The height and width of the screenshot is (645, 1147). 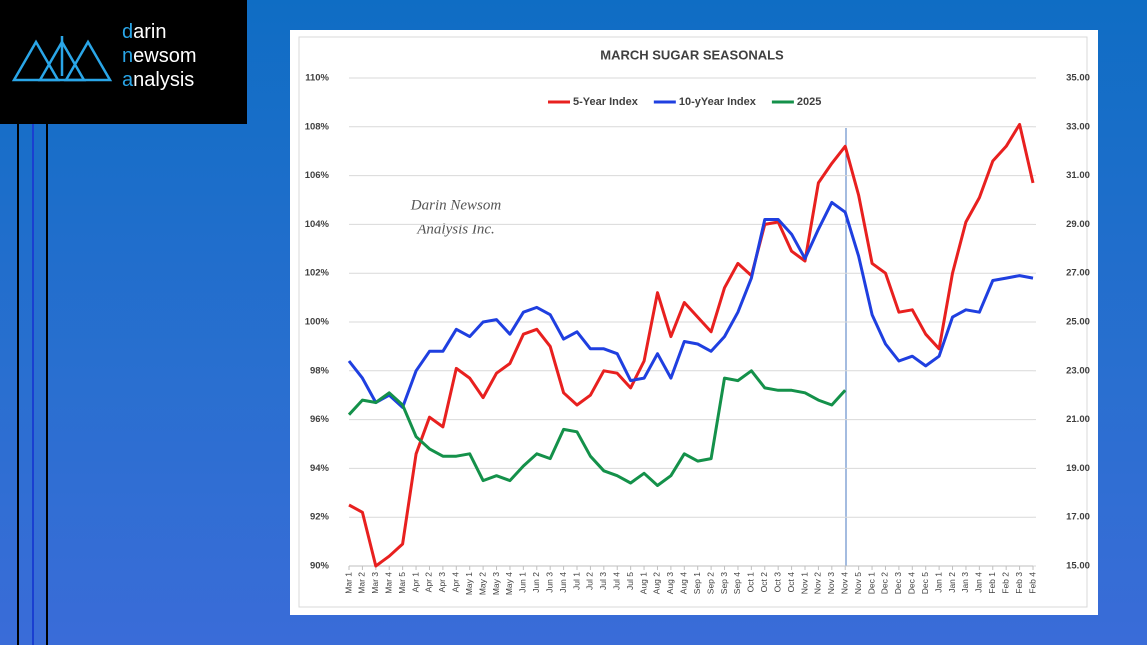 What do you see at coordinates (320, 517) in the screenshot?
I see `y-tick-label: 92%` at bounding box center [320, 517].